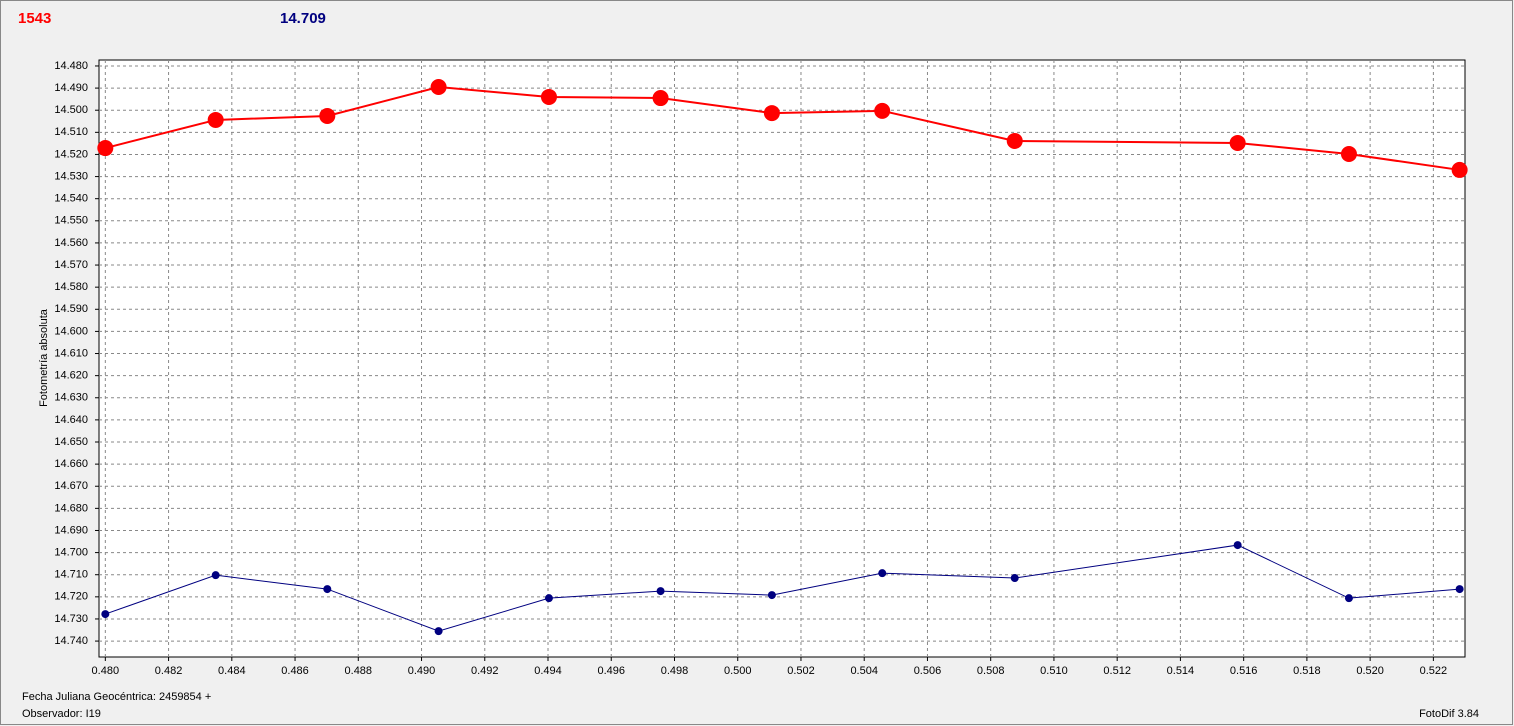 This screenshot has width=1514, height=726. Describe the element at coordinates (71, 154) in the screenshot. I see `y-tick-label: 14.520` at that location.